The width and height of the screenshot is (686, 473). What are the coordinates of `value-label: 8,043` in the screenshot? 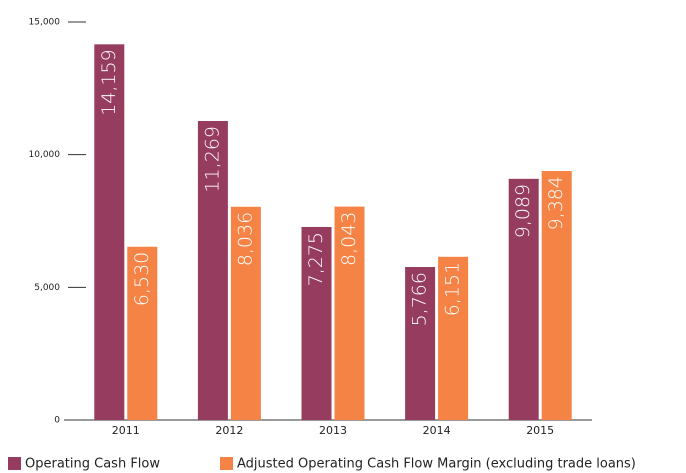 It's located at (349, 239).